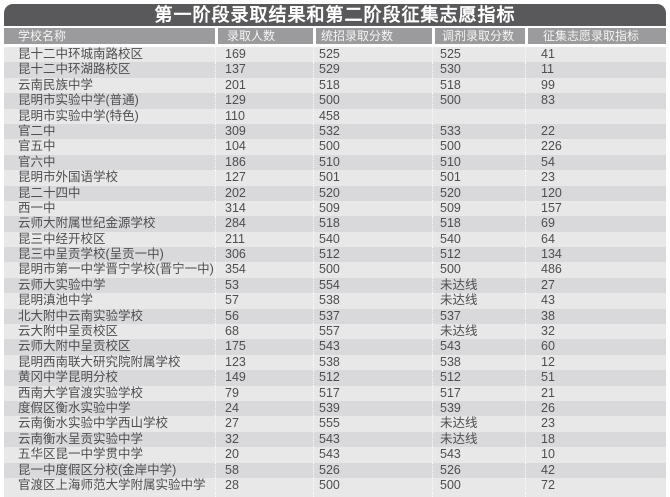 This screenshot has width=670, height=497. What do you see at coordinates (372, 70) in the screenshot?
I see `value-cell: 529` at bounding box center [372, 70].